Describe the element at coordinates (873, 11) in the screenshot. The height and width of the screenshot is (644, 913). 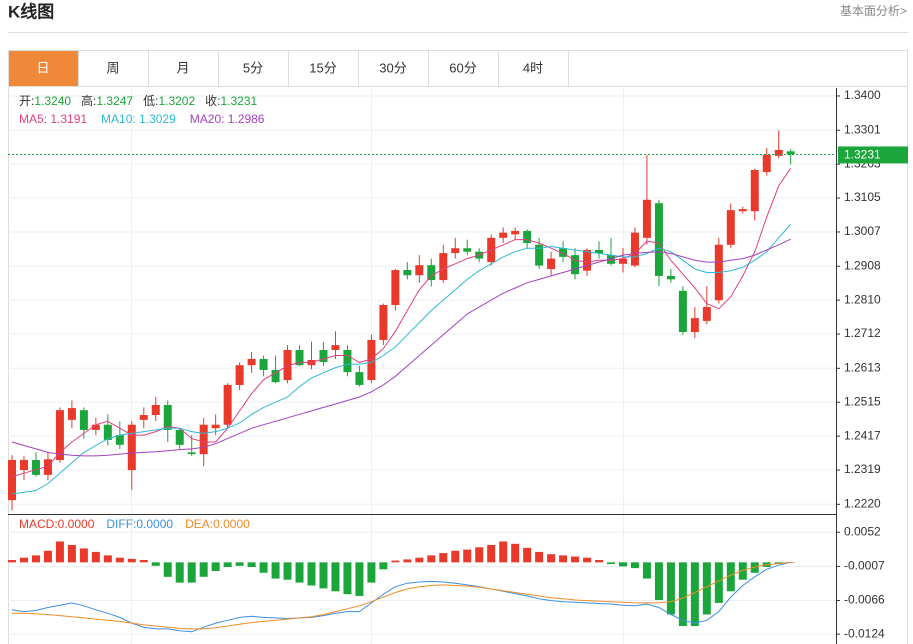
I see `fundamental-link: 基本面分析>` at that location.